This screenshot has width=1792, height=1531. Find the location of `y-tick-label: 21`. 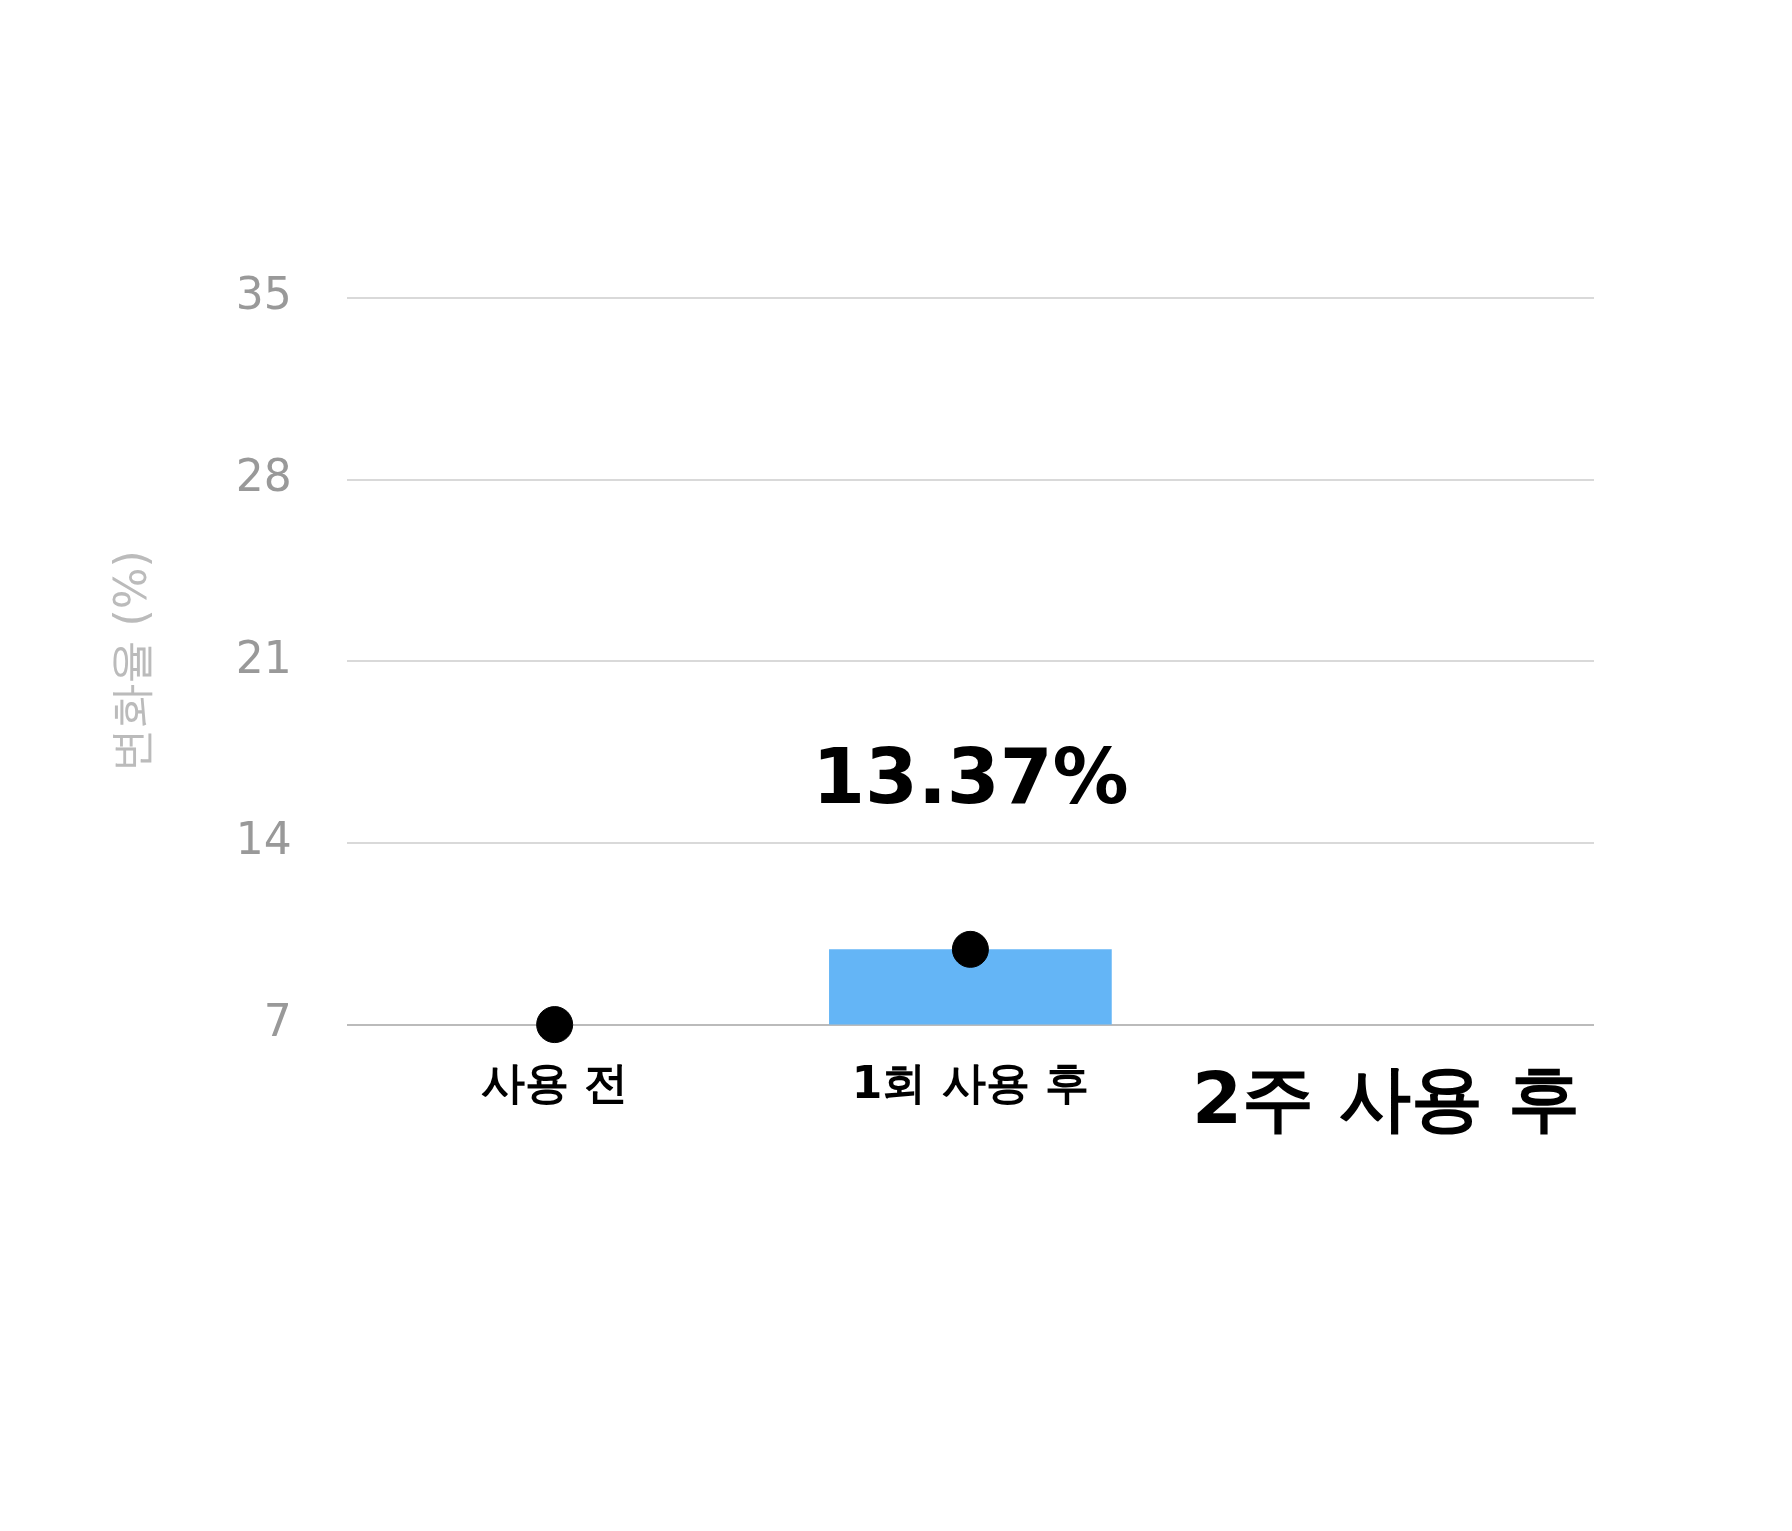

y-tick-label: 21 is located at coordinates (263, 657).